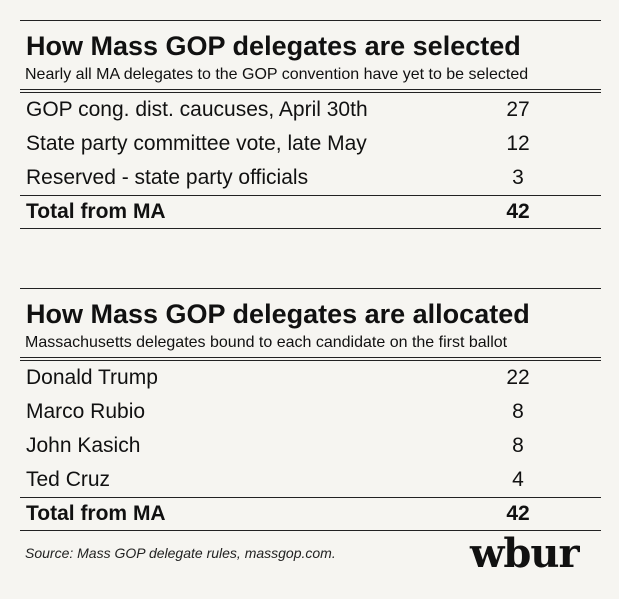 The width and height of the screenshot is (619, 599). What do you see at coordinates (92, 377) in the screenshot?
I see `row-label: Donald Trump` at bounding box center [92, 377].